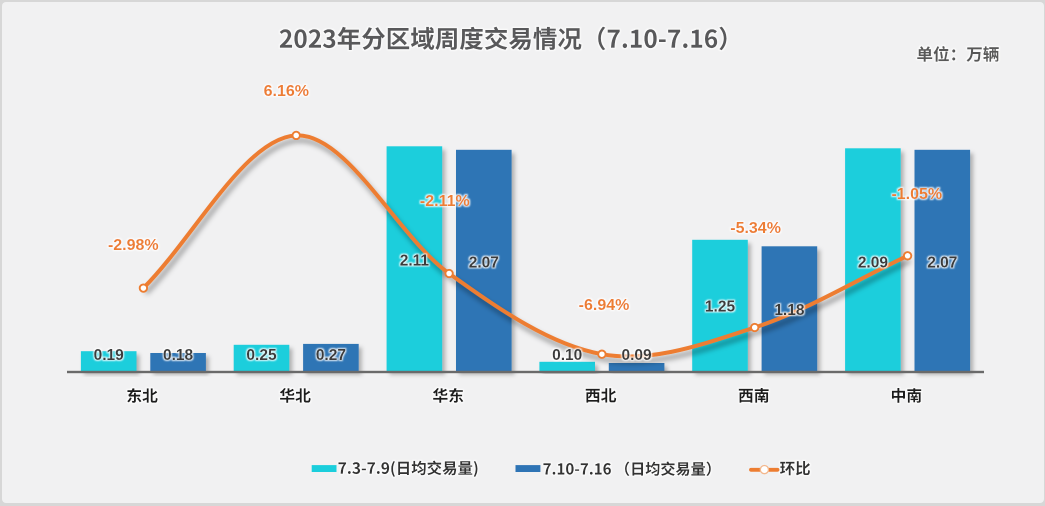 This screenshot has width=1045, height=506. Describe the element at coordinates (720, 307) in the screenshot. I see `svg-text: 1.25` at that location.